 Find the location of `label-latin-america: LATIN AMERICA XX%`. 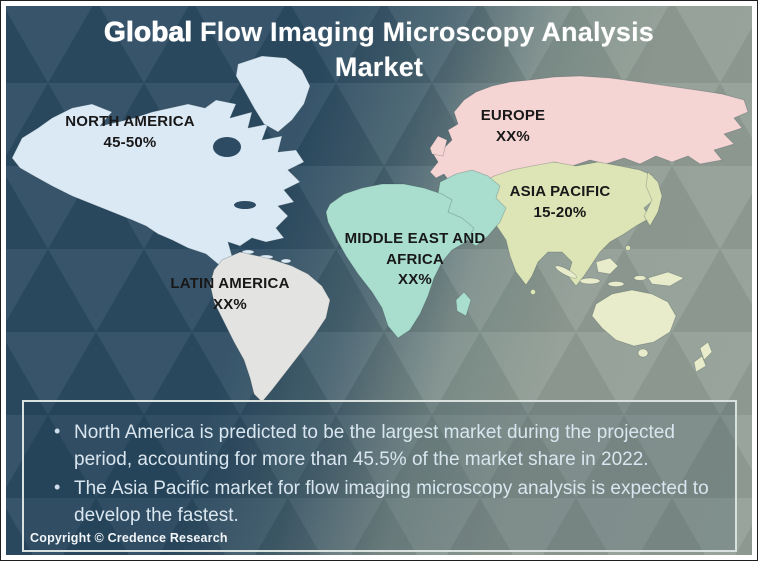

label-latin-america: LATIN AMERICA XX% is located at coordinates (229, 294).